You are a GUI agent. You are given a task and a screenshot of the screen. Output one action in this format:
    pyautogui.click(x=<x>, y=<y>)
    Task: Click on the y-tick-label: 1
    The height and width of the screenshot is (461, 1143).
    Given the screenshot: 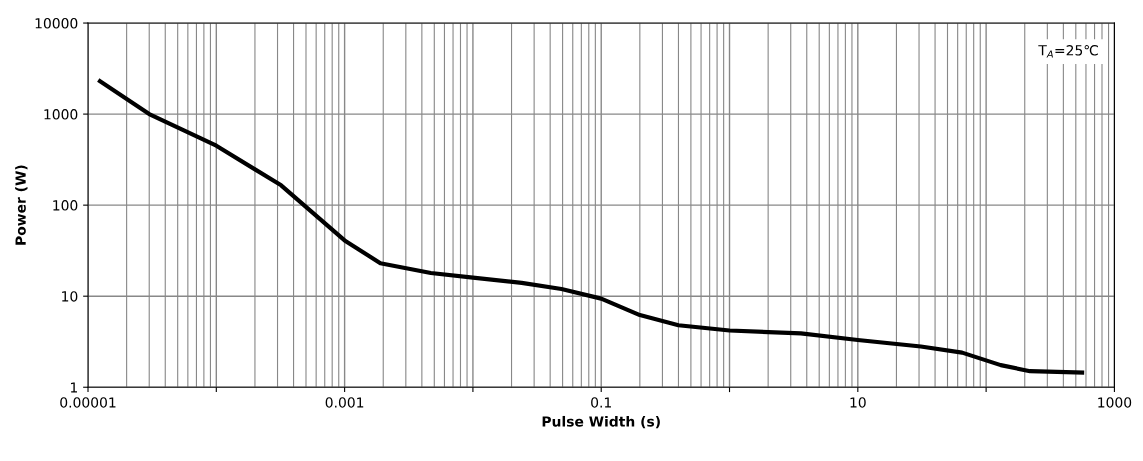 What is the action you would take?
    pyautogui.click(x=74, y=387)
    